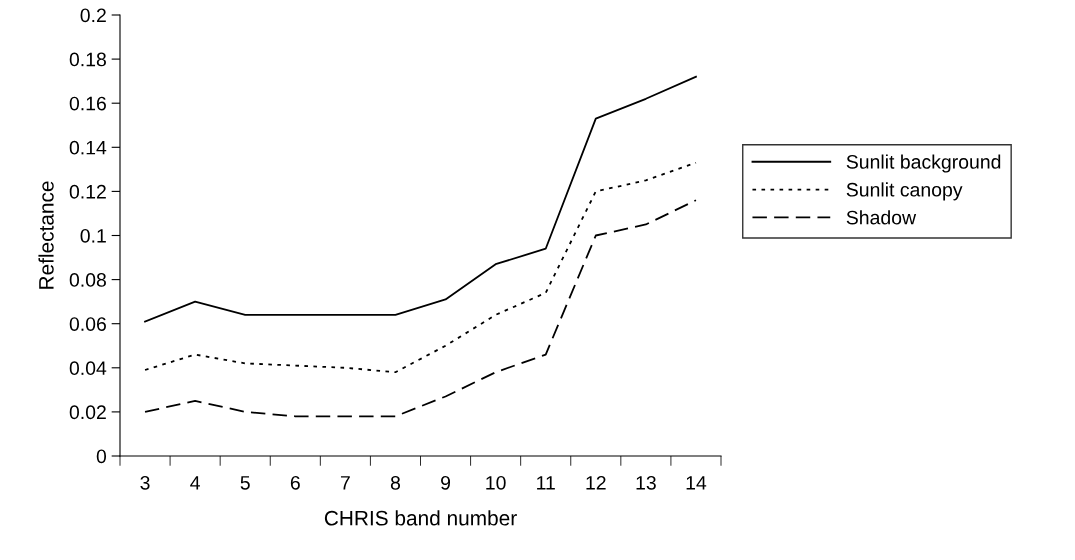 This screenshot has height=560, width=1075. I want to click on legend-label: Shadow, so click(881, 217).